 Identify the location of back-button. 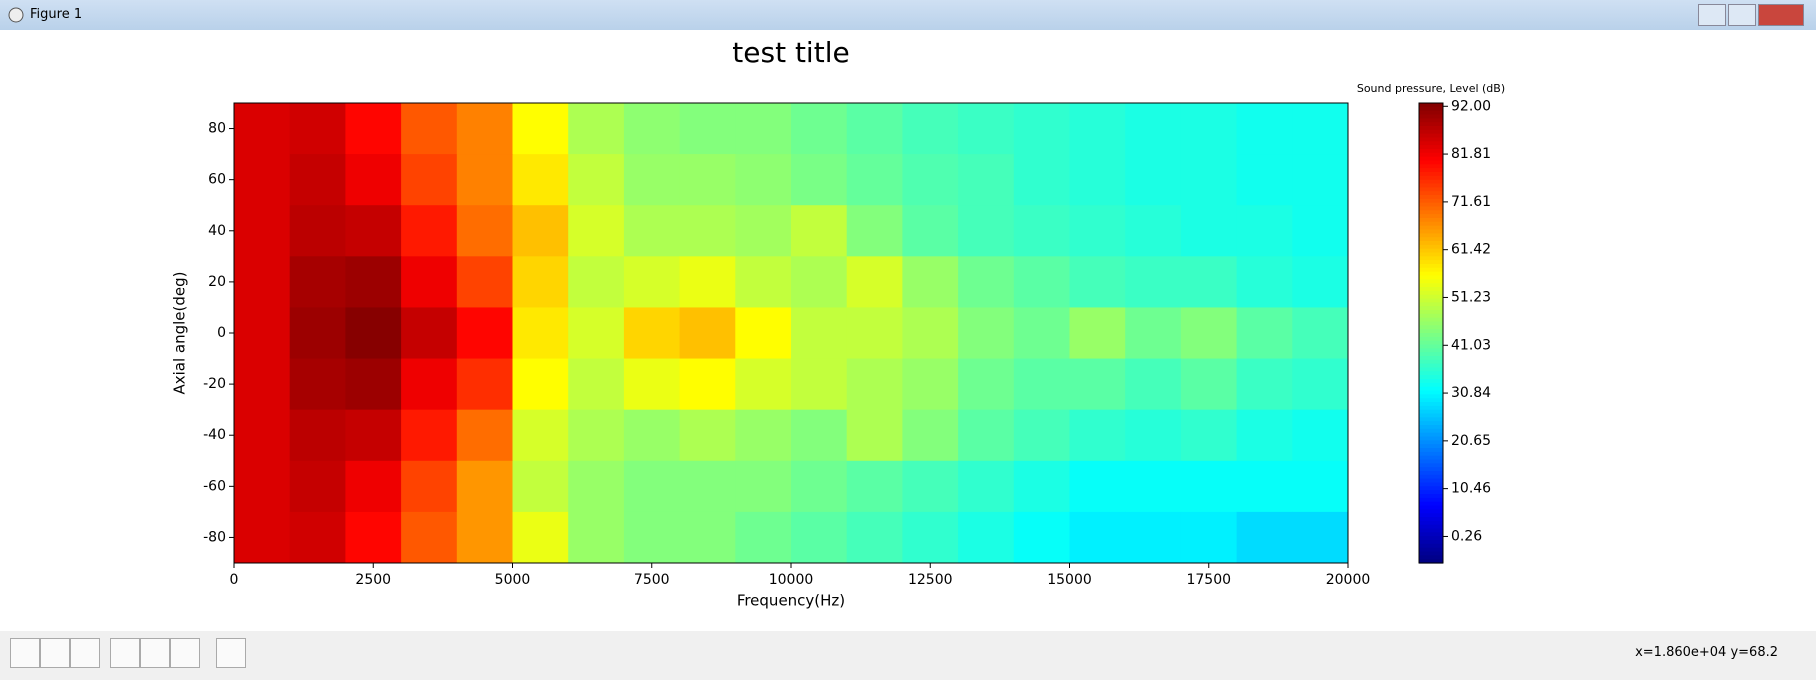
(55, 653).